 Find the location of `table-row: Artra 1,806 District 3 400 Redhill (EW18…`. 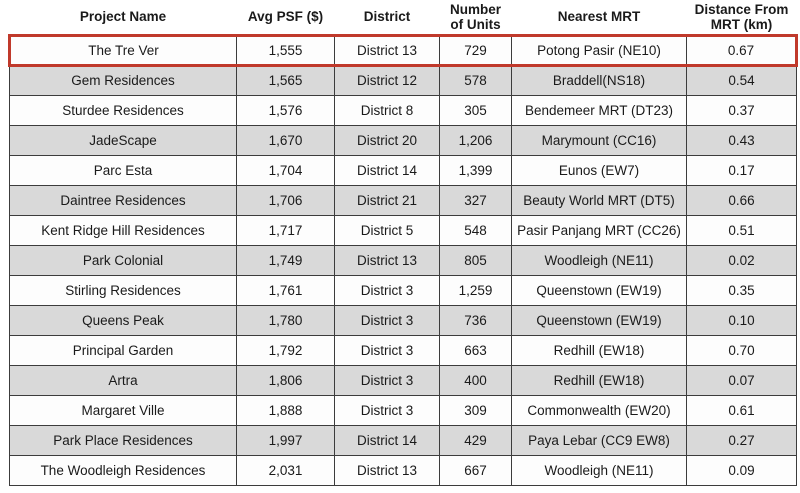

table-row: Artra 1,806 District 3 400 Redhill (EW18… is located at coordinates (403, 380).